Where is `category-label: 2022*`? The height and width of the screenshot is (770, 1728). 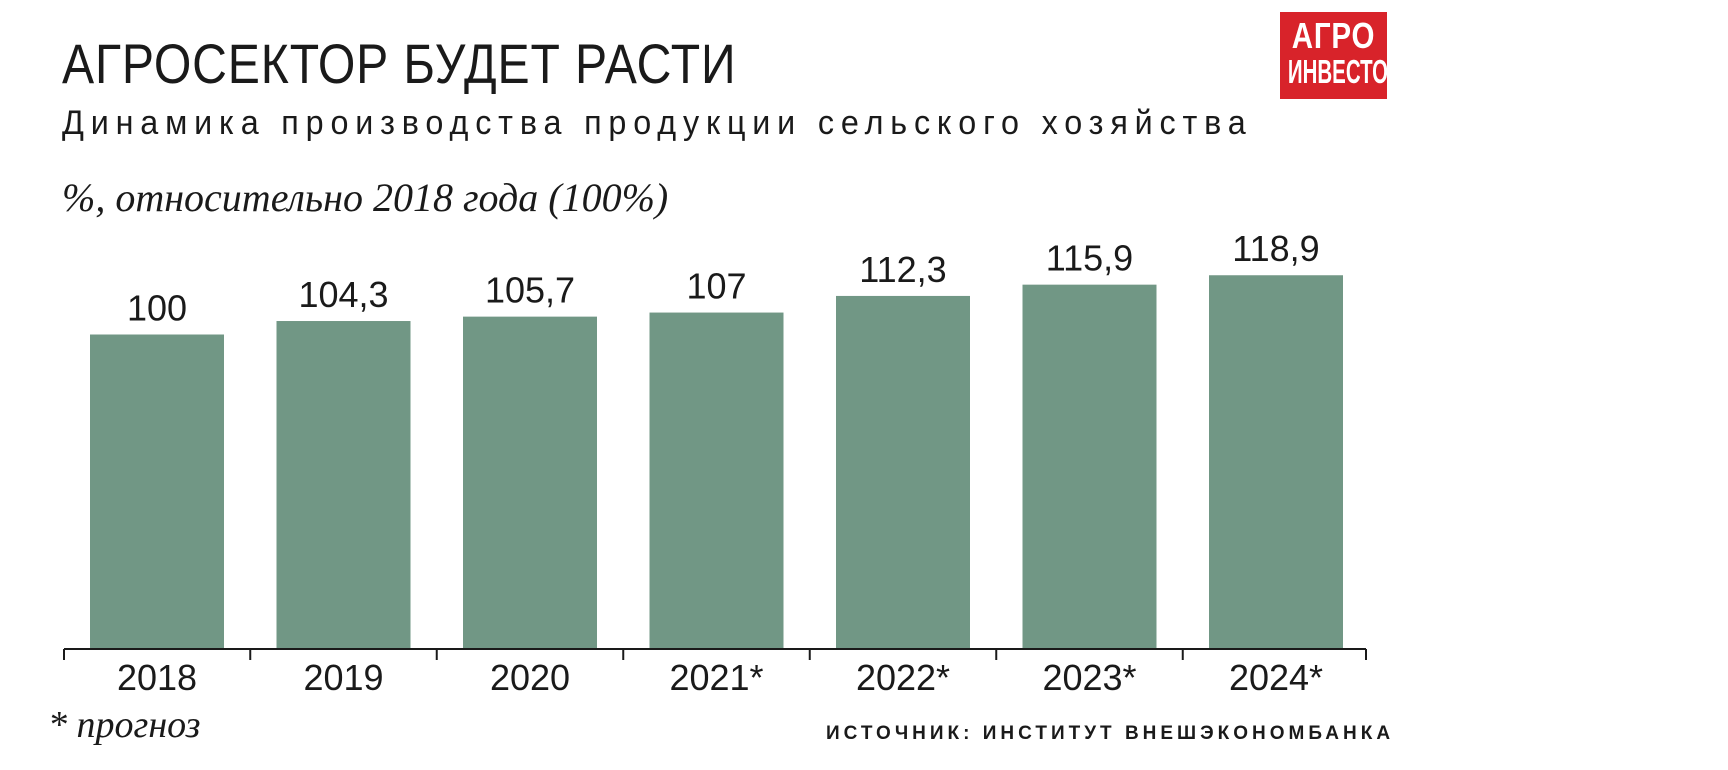 category-label: 2022* is located at coordinates (903, 677).